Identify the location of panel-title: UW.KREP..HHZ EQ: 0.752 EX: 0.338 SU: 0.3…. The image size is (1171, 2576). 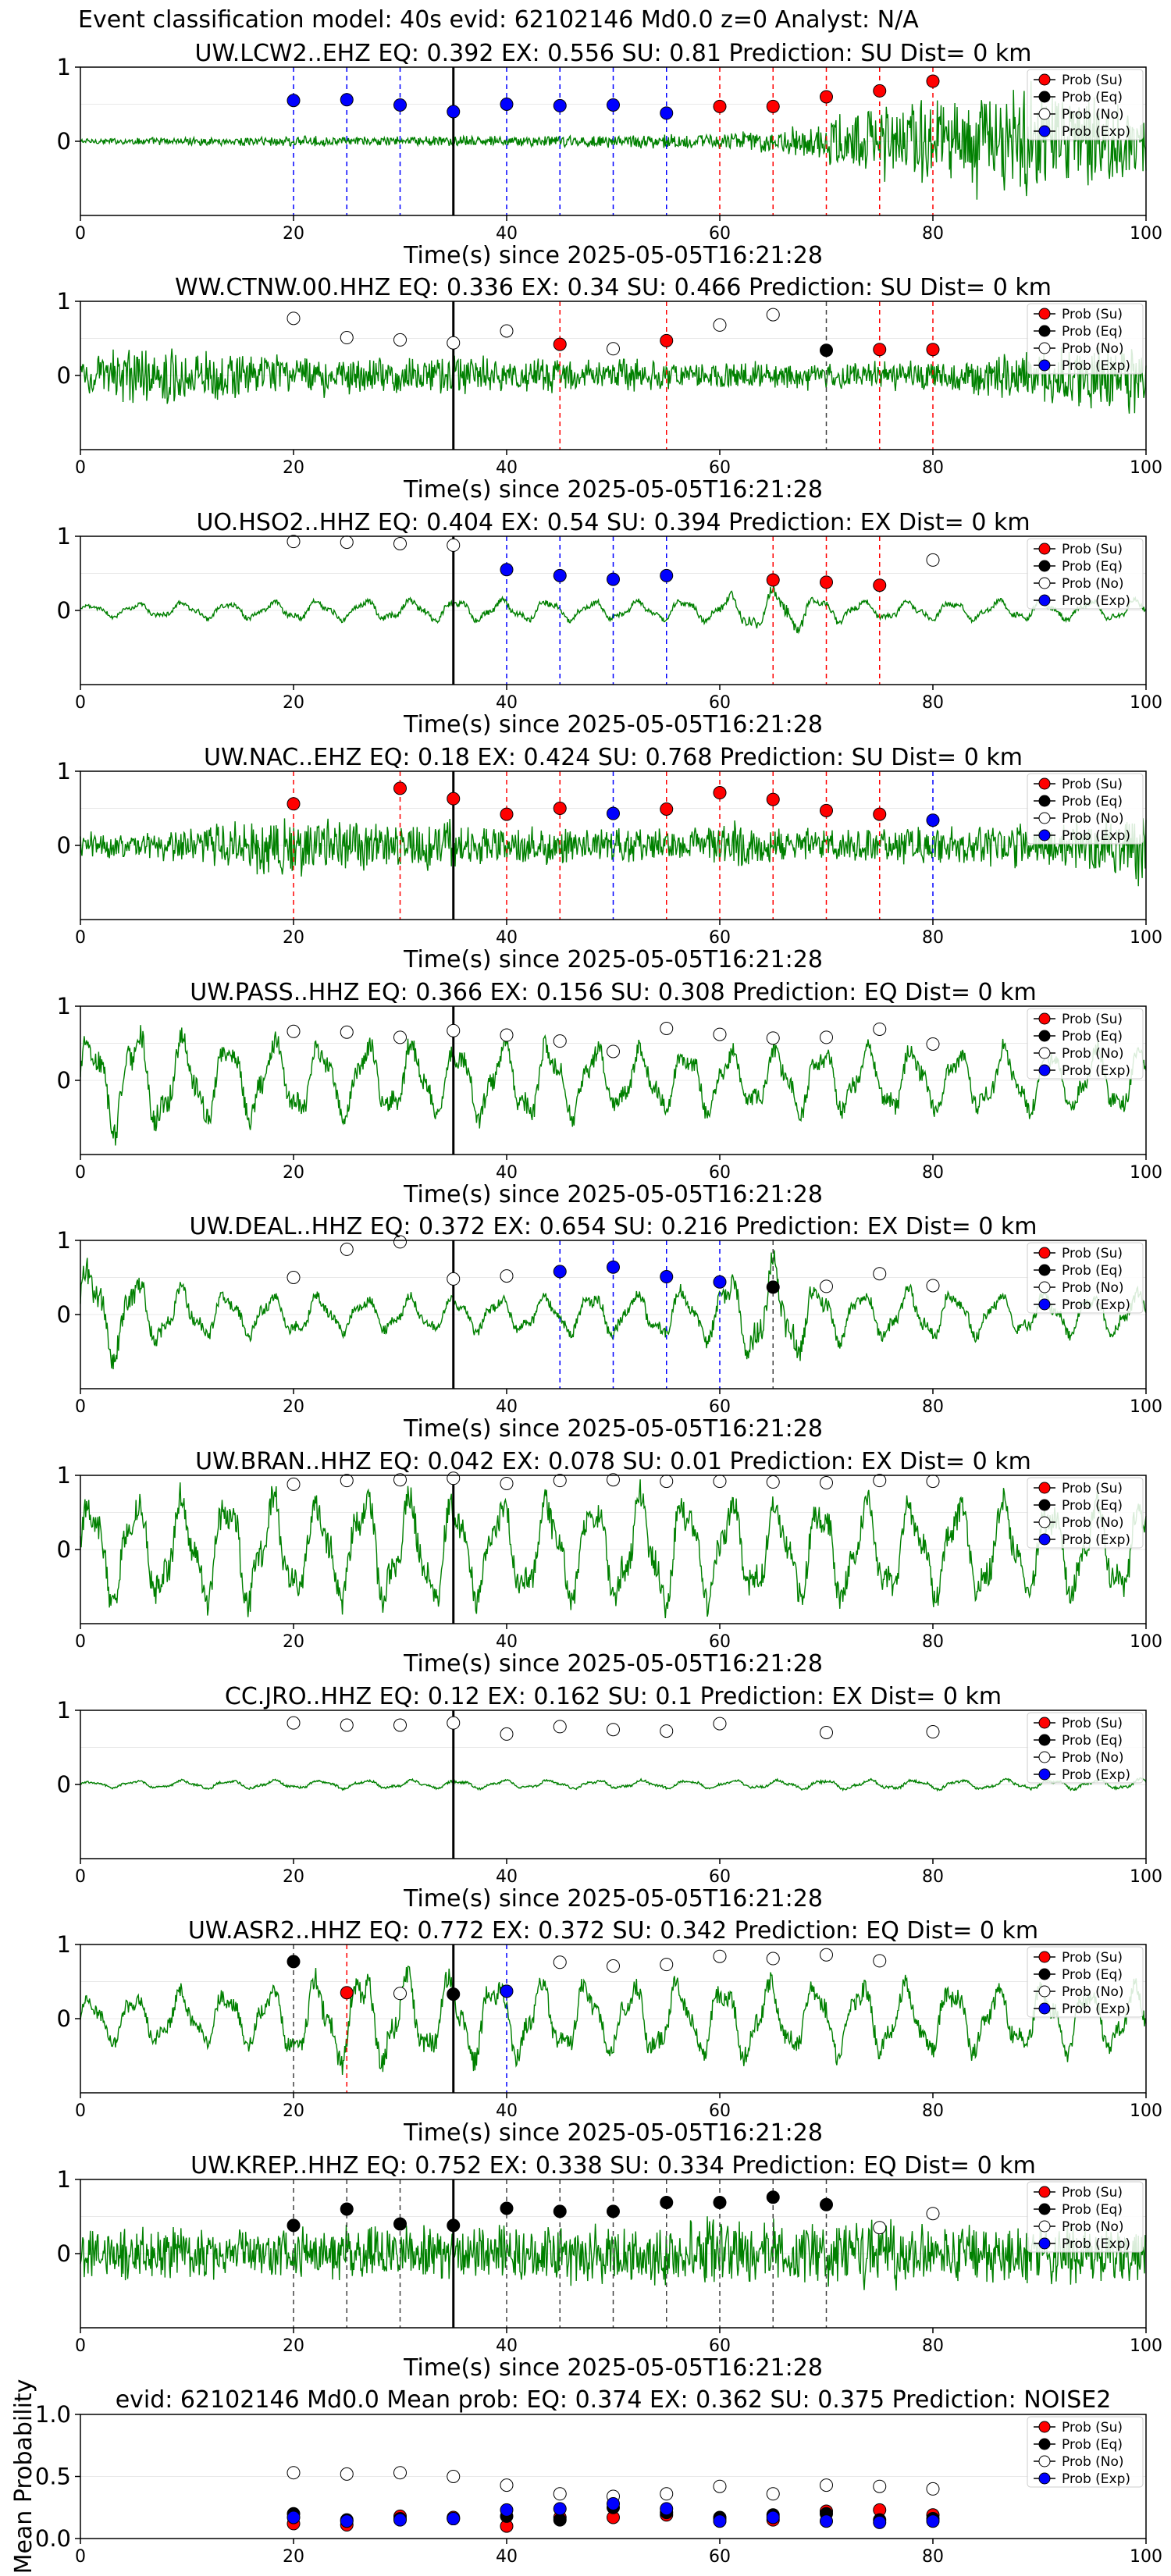
(613, 2165).